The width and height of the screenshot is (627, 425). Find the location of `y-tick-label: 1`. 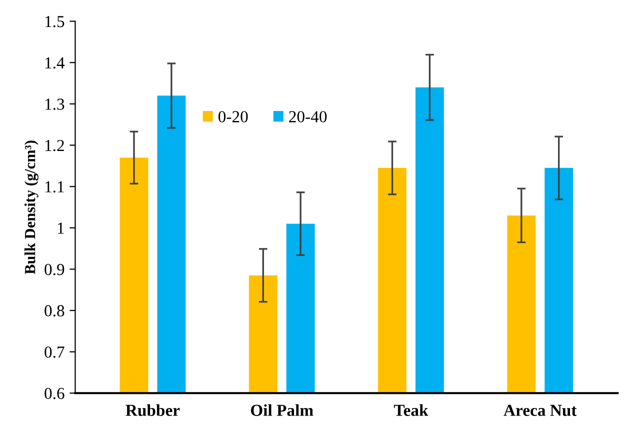

y-tick-label: 1 is located at coordinates (61, 228).